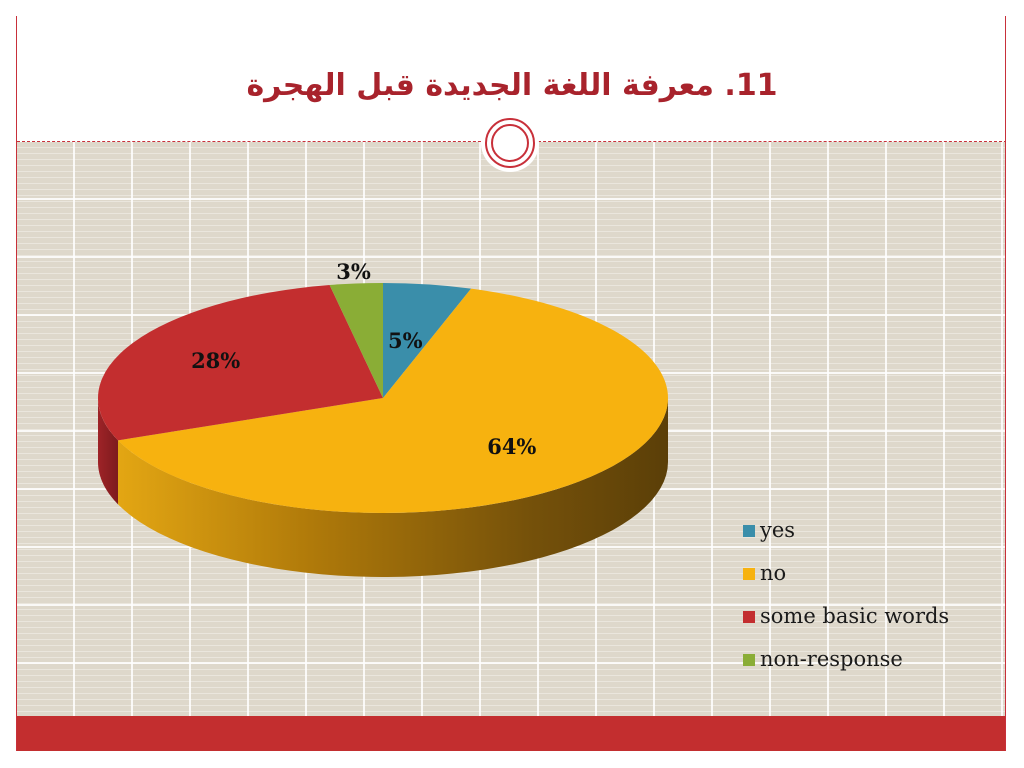 This screenshot has width=1024, height=768. What do you see at coordinates (511, 446) in the screenshot?
I see `data-label-no: 64%` at bounding box center [511, 446].